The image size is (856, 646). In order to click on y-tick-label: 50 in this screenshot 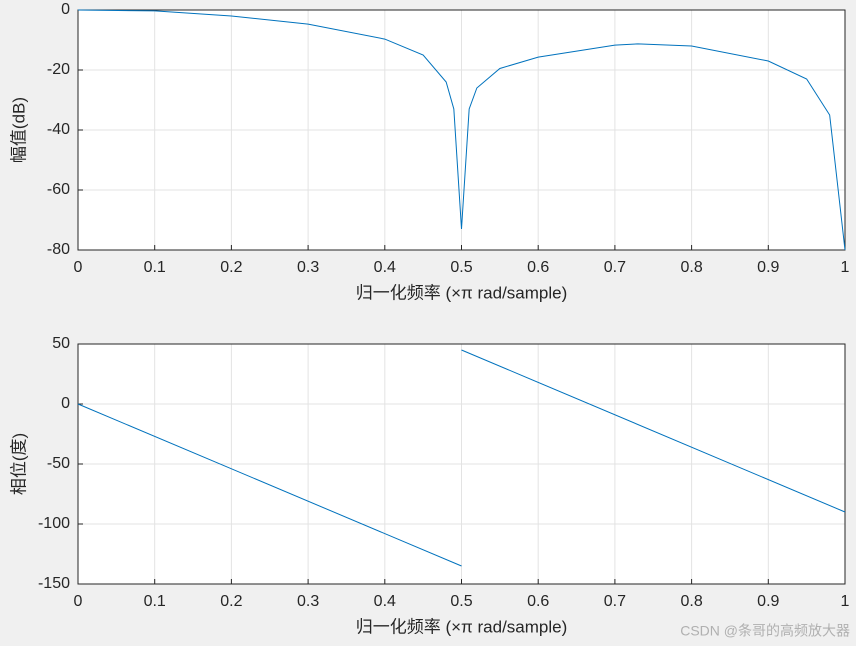, I will do `click(61, 343)`.